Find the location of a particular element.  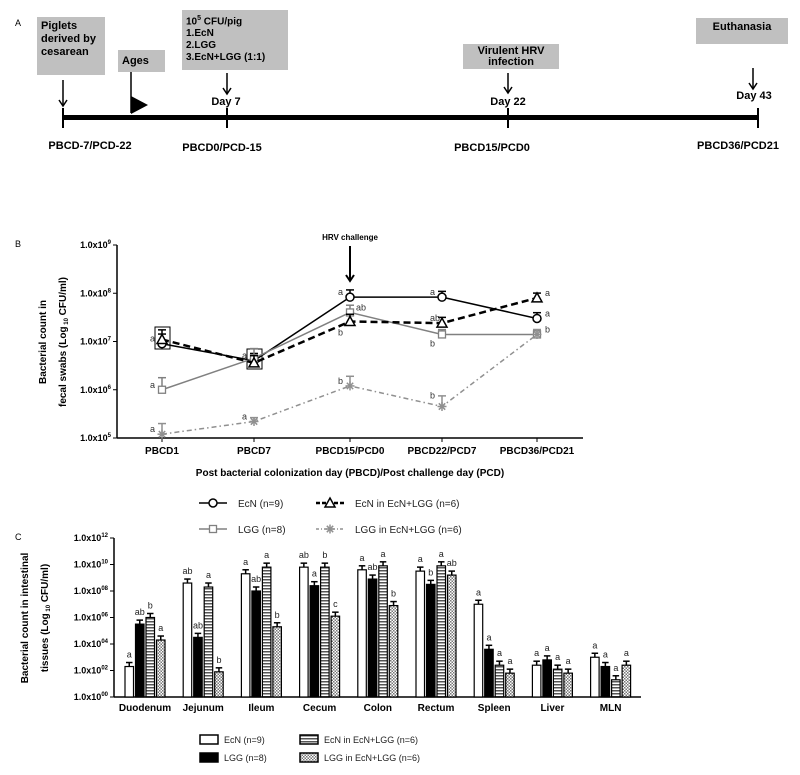

y-tick-label: 1.0x106 is located at coordinates (96, 390).